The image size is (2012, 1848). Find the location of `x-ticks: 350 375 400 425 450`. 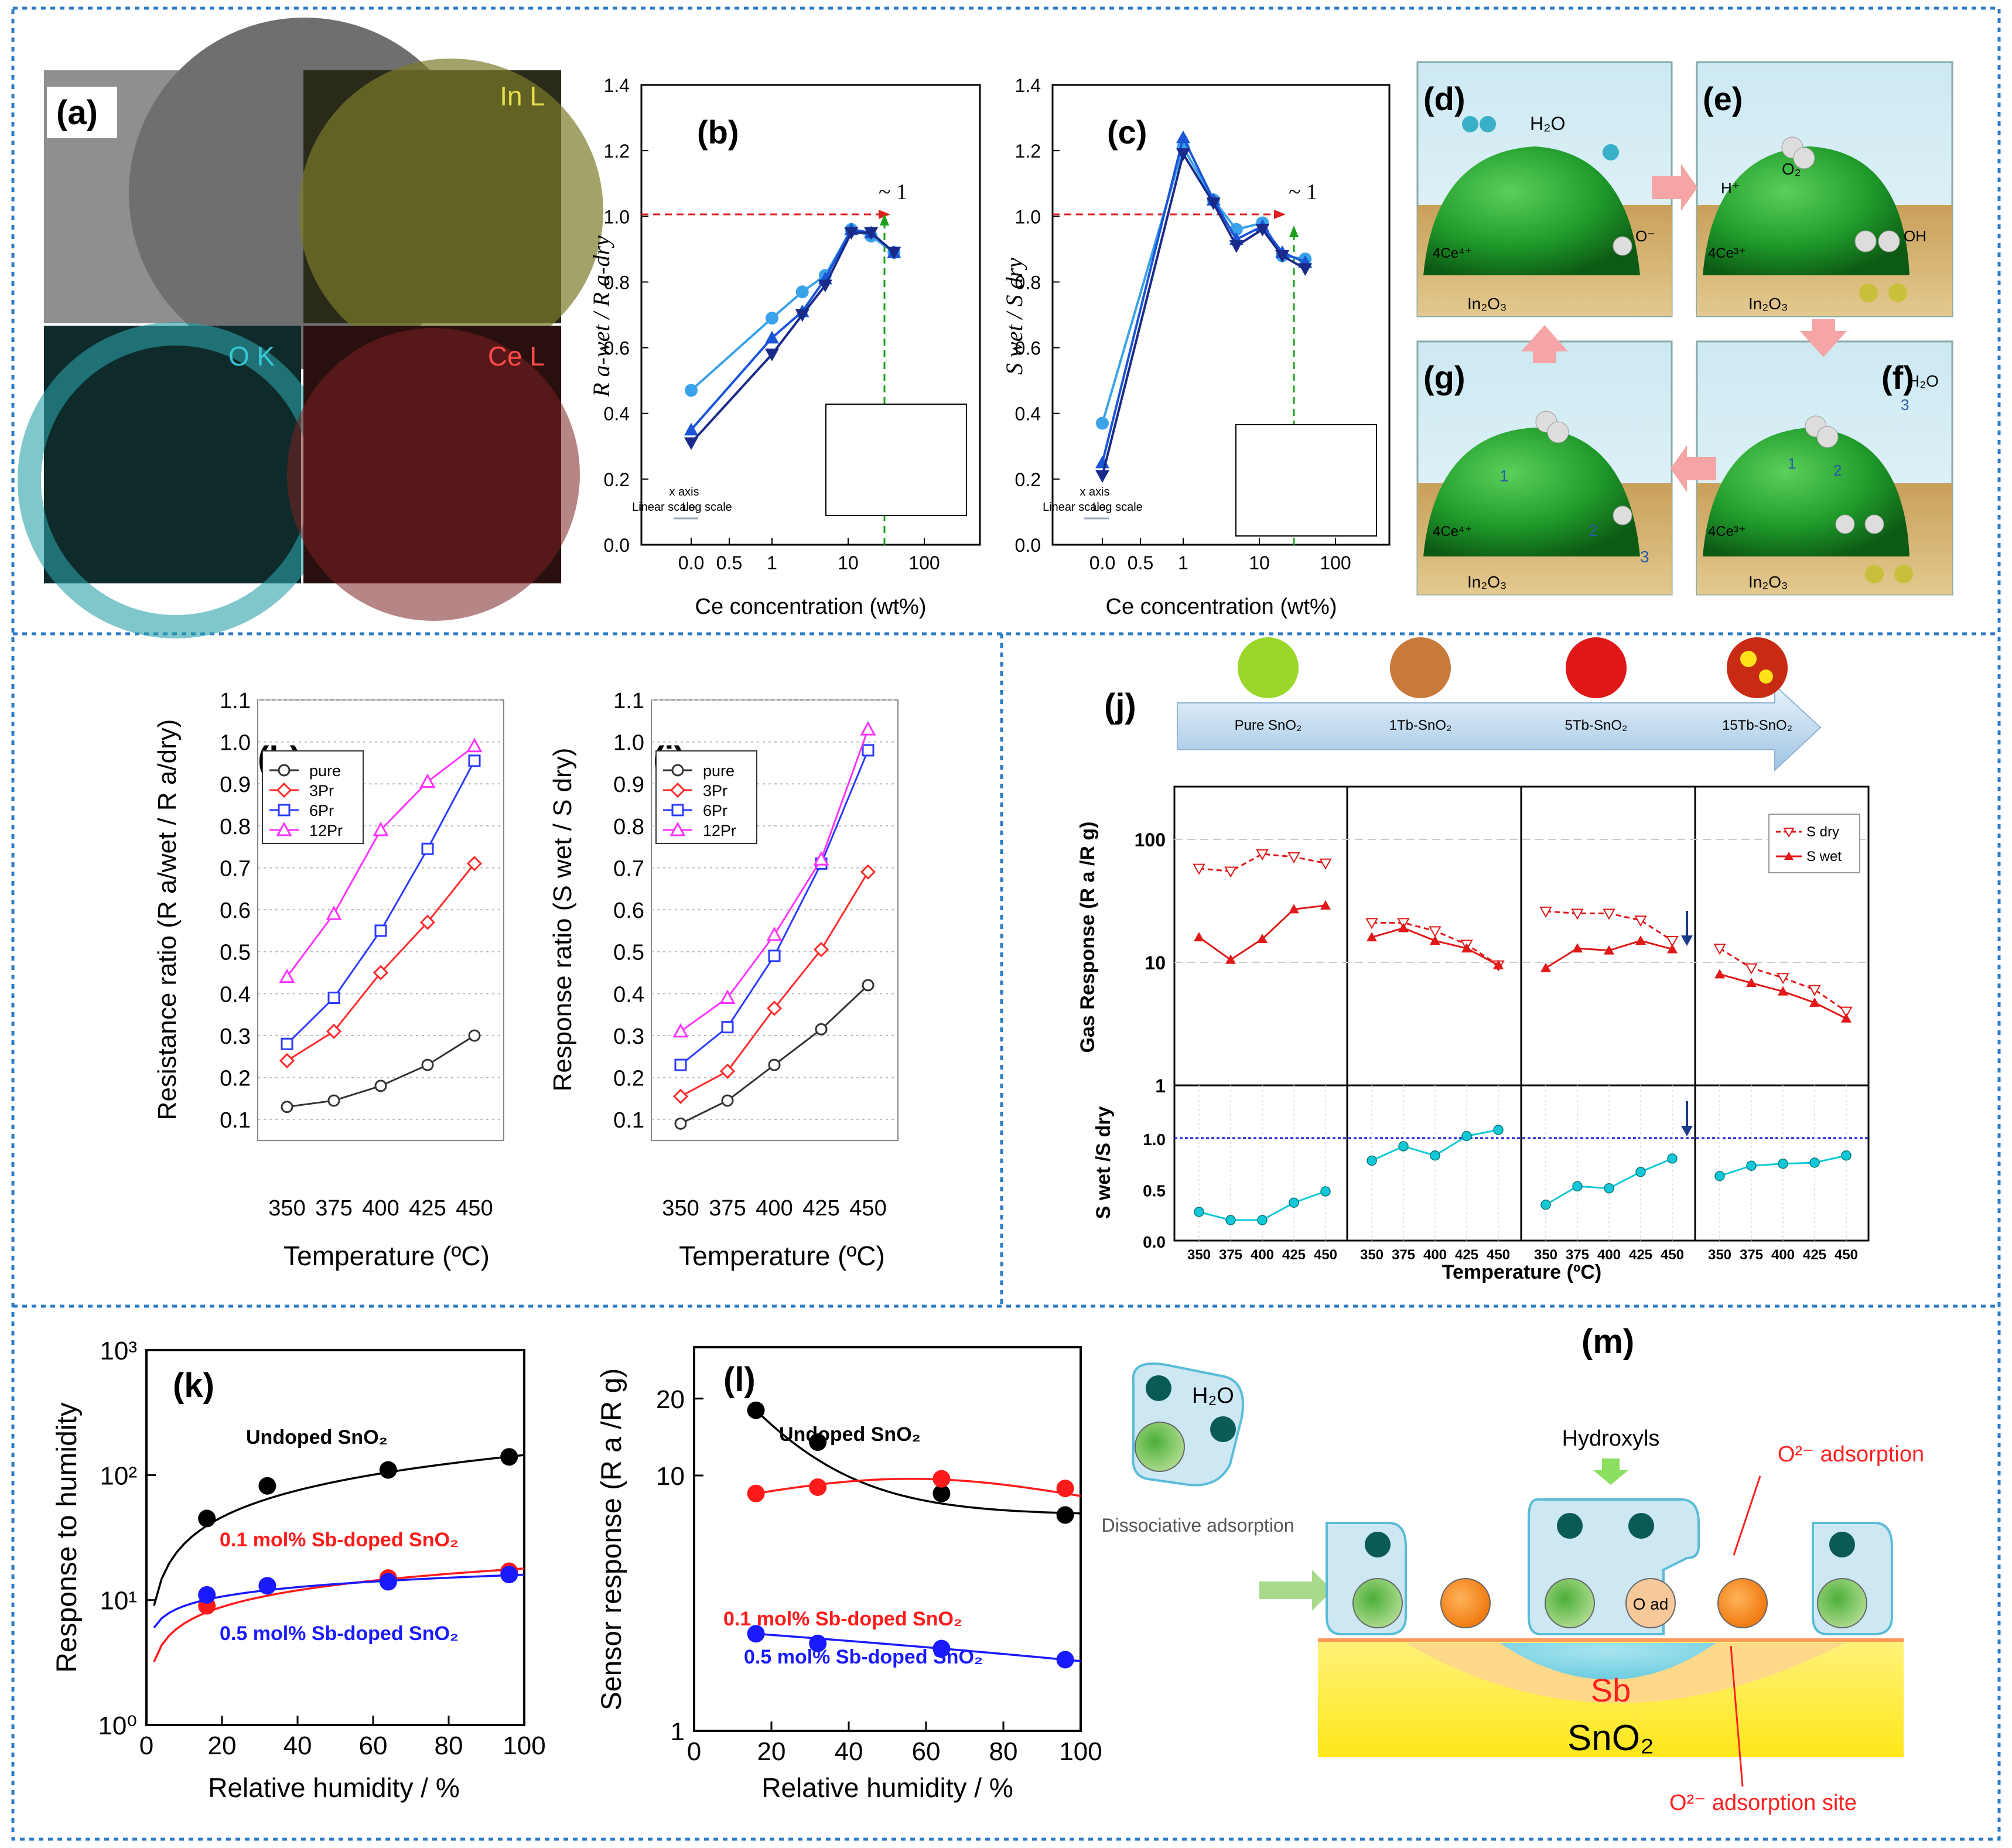

x-ticks: 350 375 400 425 450 is located at coordinates (380, 1208).